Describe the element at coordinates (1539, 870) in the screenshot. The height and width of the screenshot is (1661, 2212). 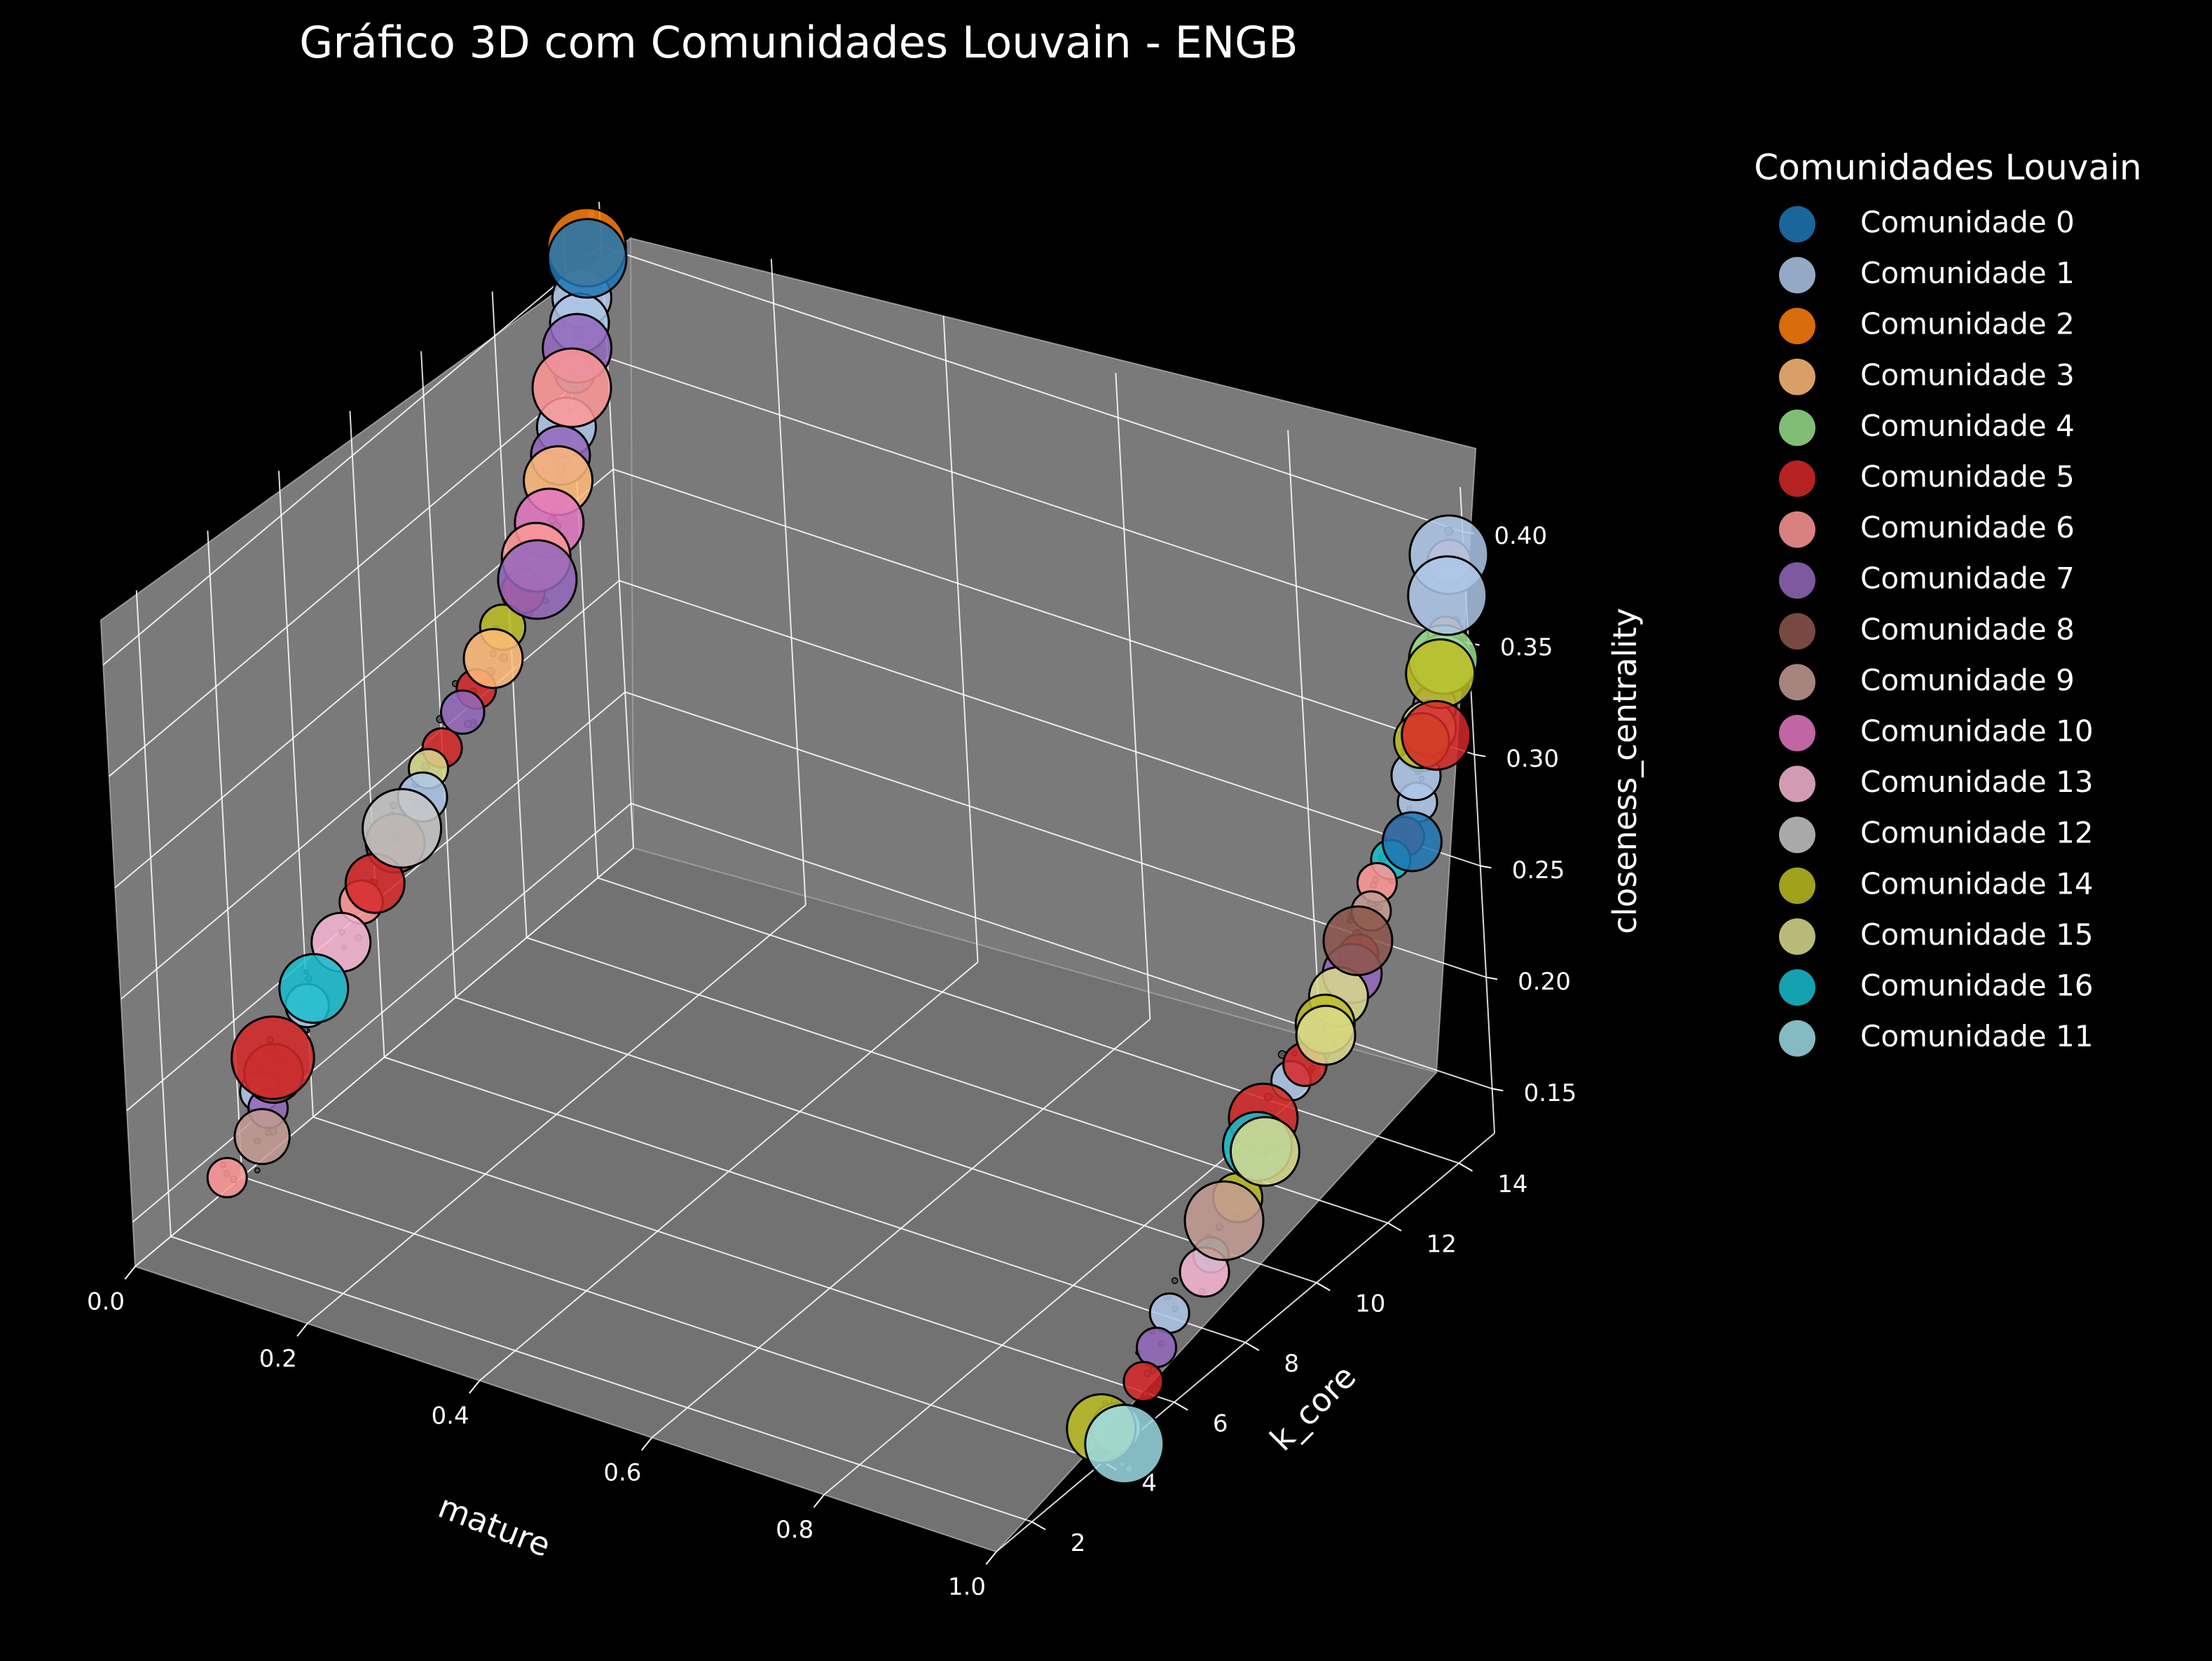
I see `z-tick-label: 0.25` at that location.